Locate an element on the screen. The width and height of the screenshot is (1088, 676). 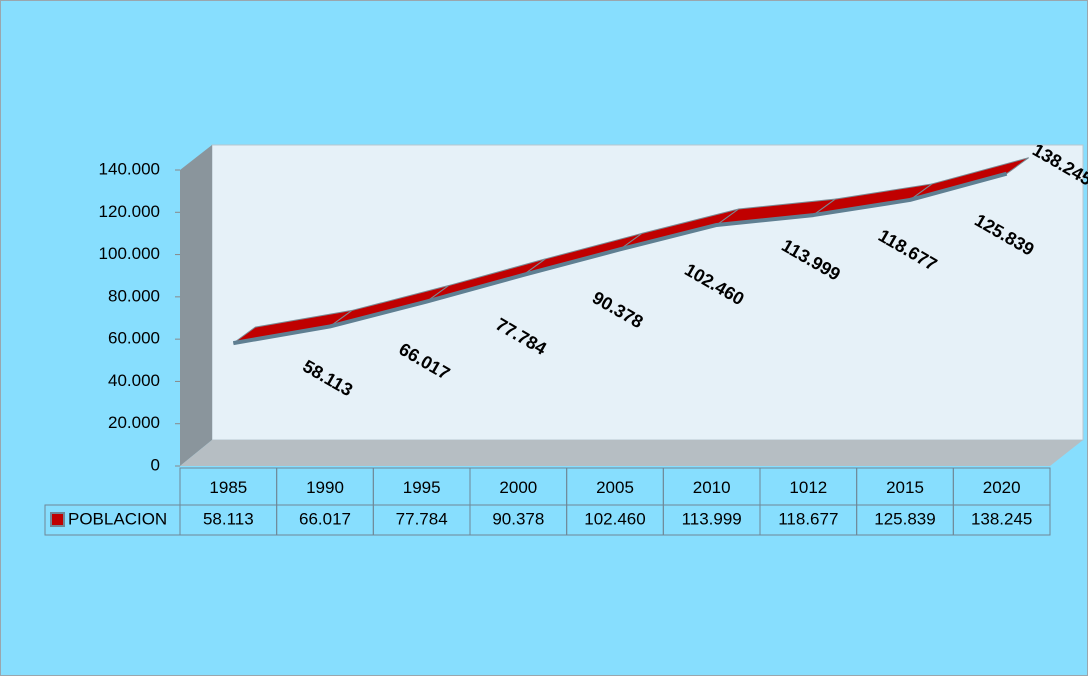
x-tick-label: 1985 is located at coordinates (228, 487).